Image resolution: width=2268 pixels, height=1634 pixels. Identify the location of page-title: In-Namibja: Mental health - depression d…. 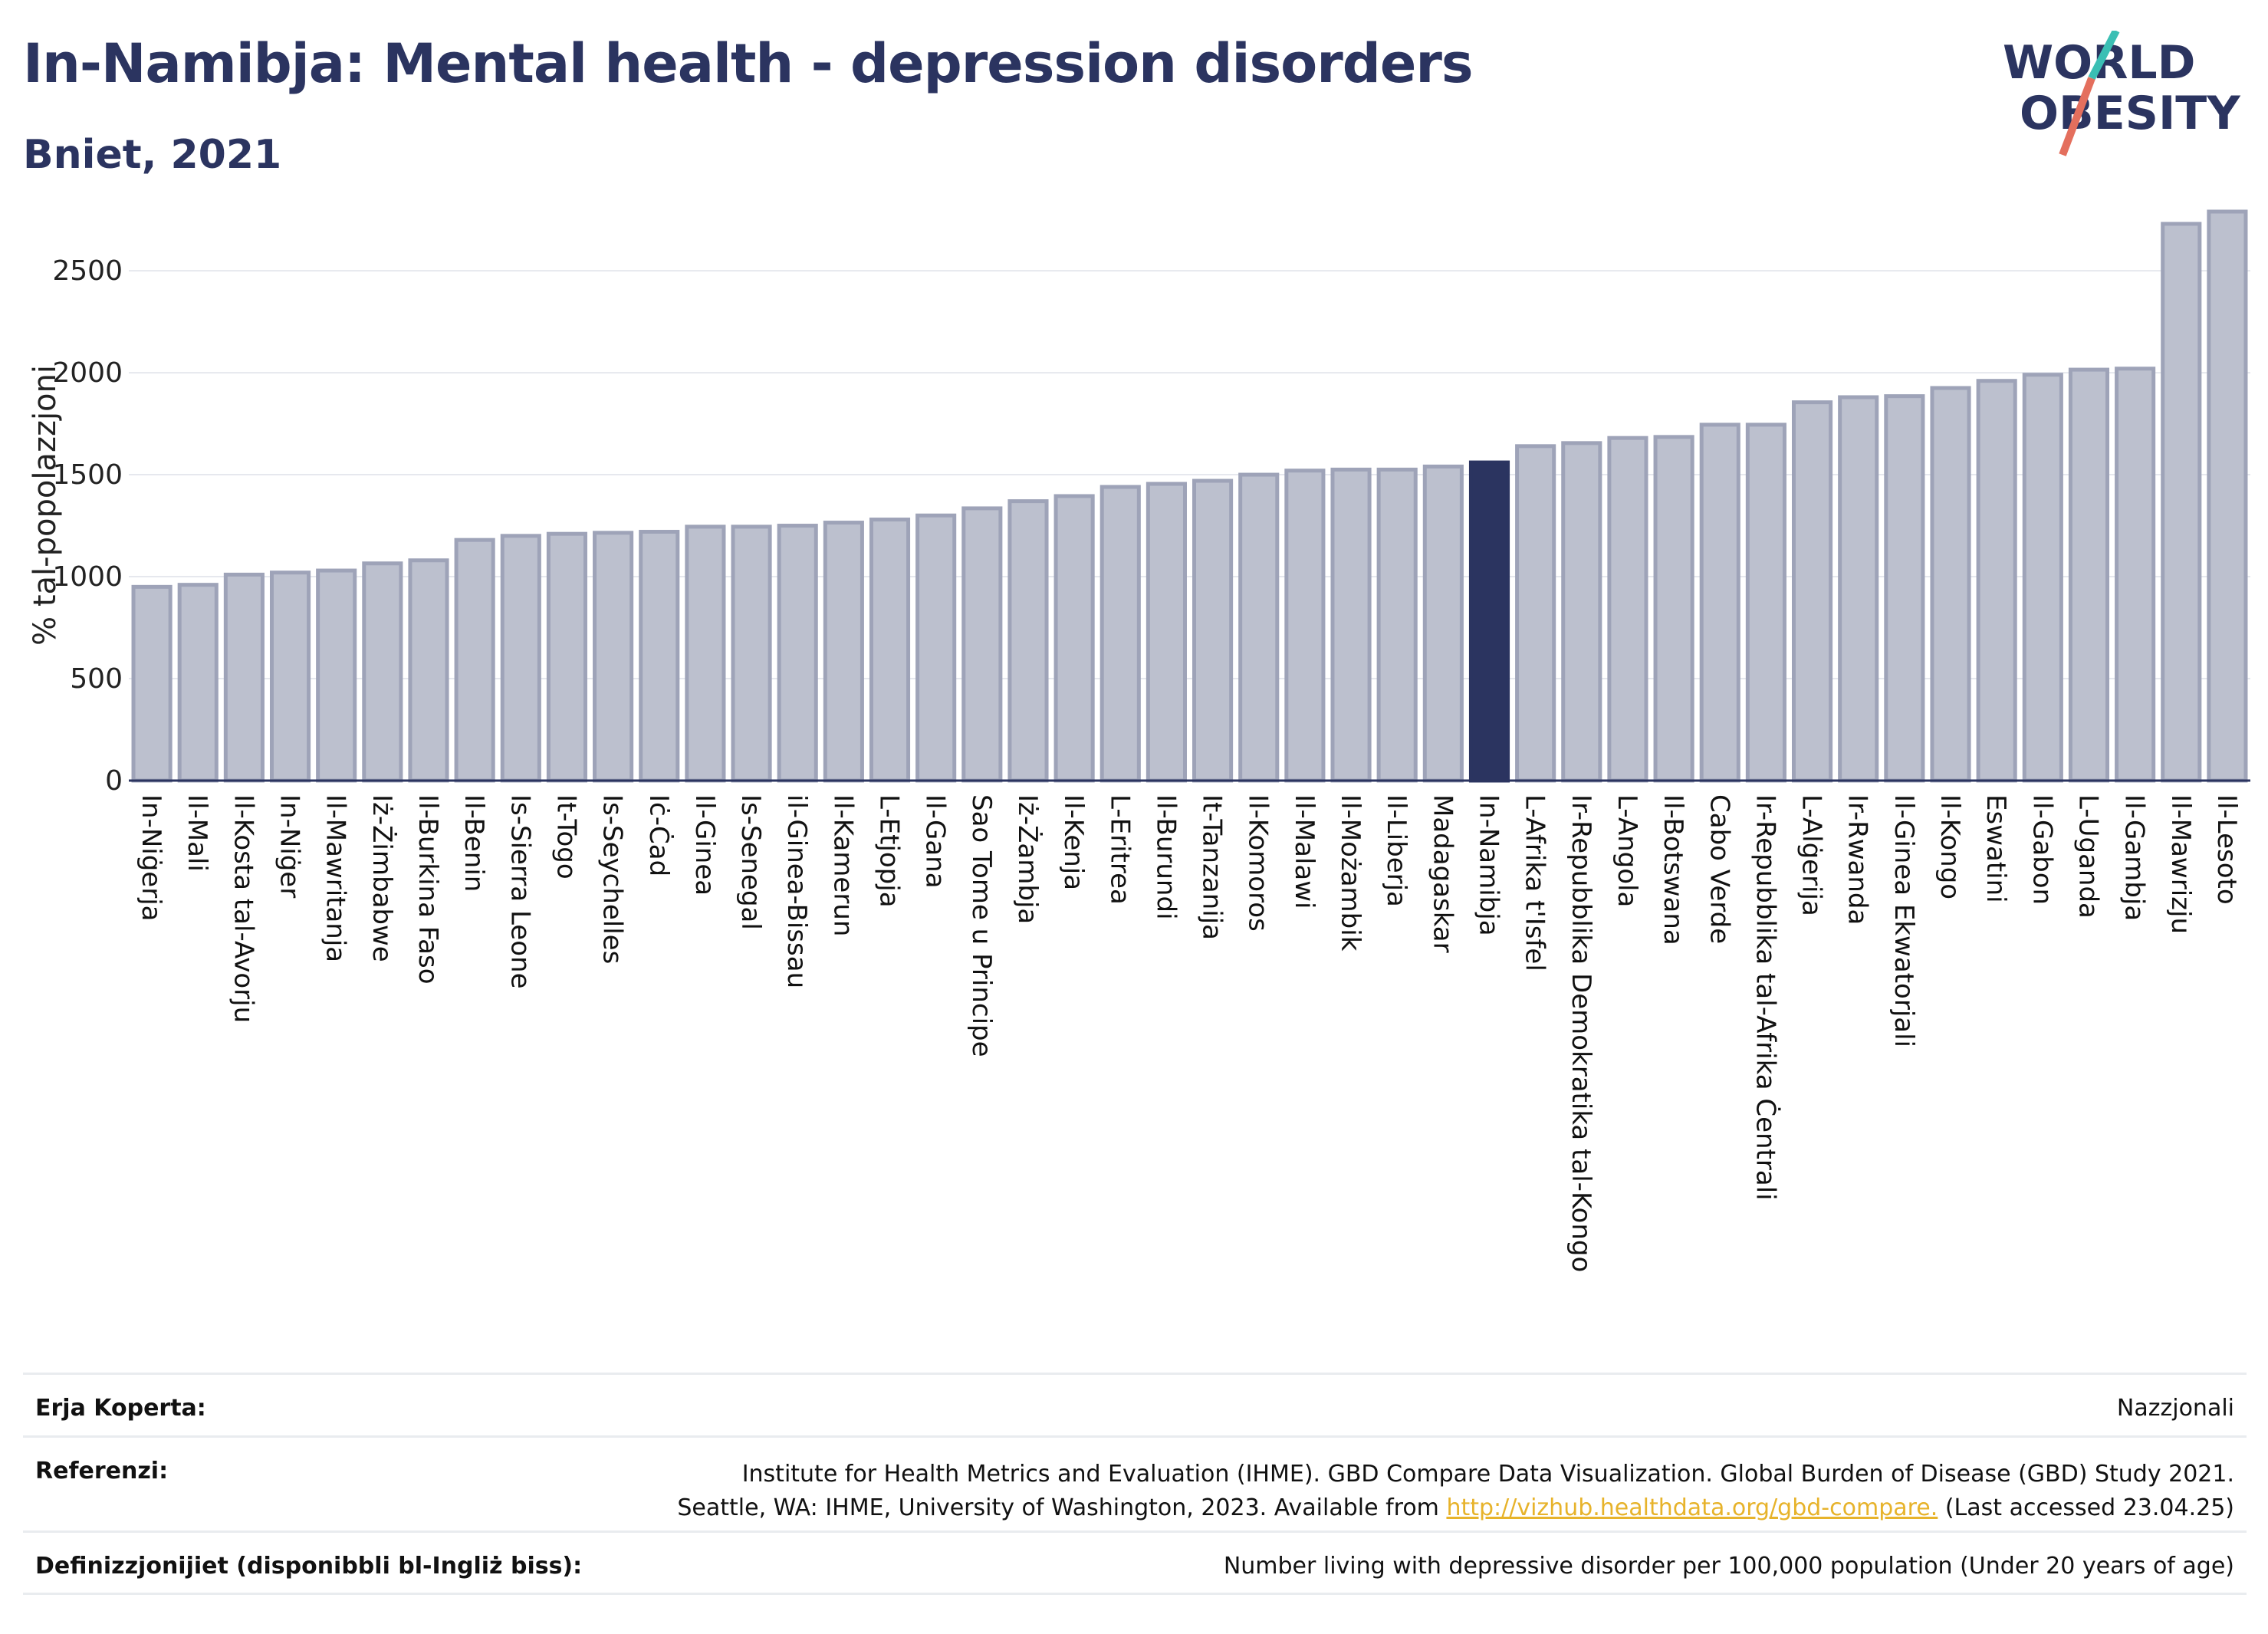
(748, 64).